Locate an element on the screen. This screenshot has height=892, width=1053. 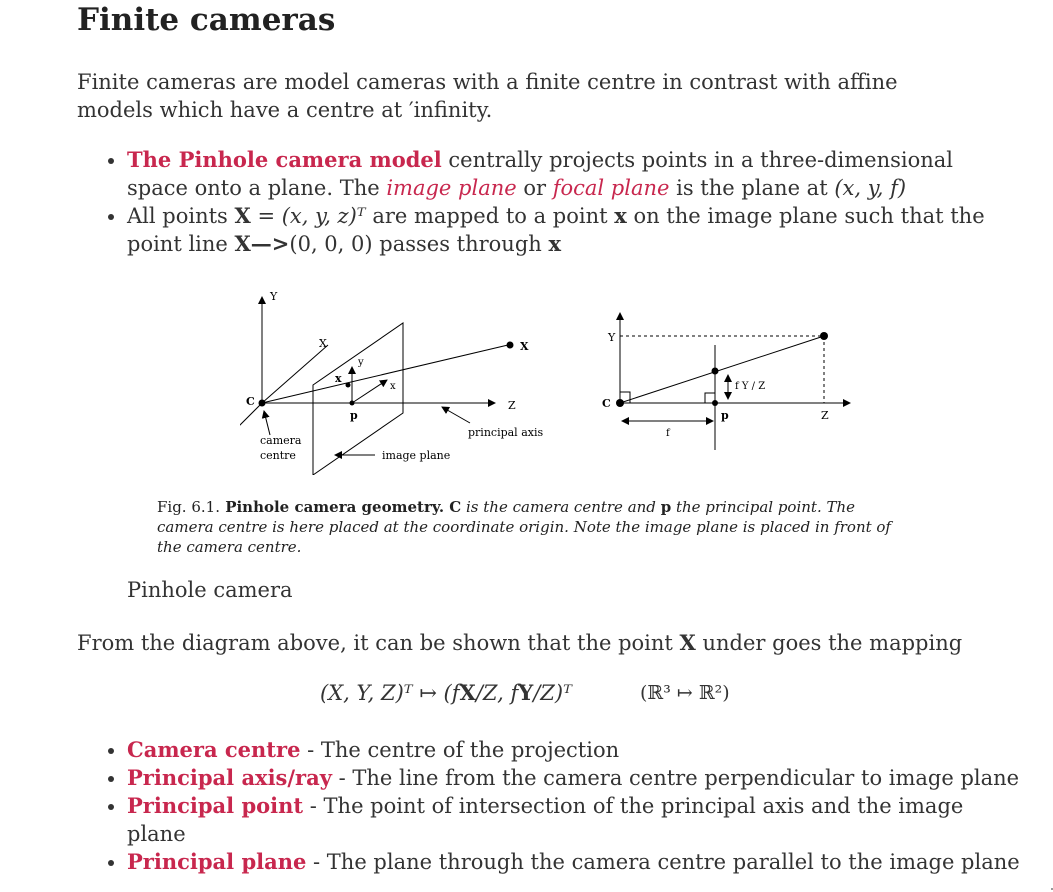
projection-formula: (X, Y, Z)ᵀ ↦ (fX/Z, fY/Z)ᵀ is located at coordinates (446, 692).